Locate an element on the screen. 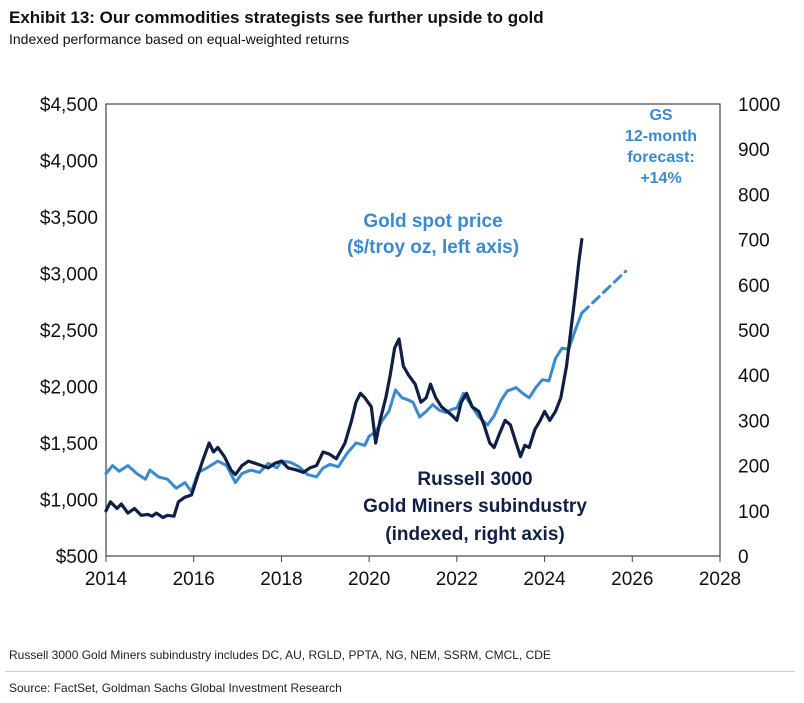 Image resolution: width=804 pixels, height=703 pixels. right-axis-tick-label: 300 is located at coordinates (754, 421).